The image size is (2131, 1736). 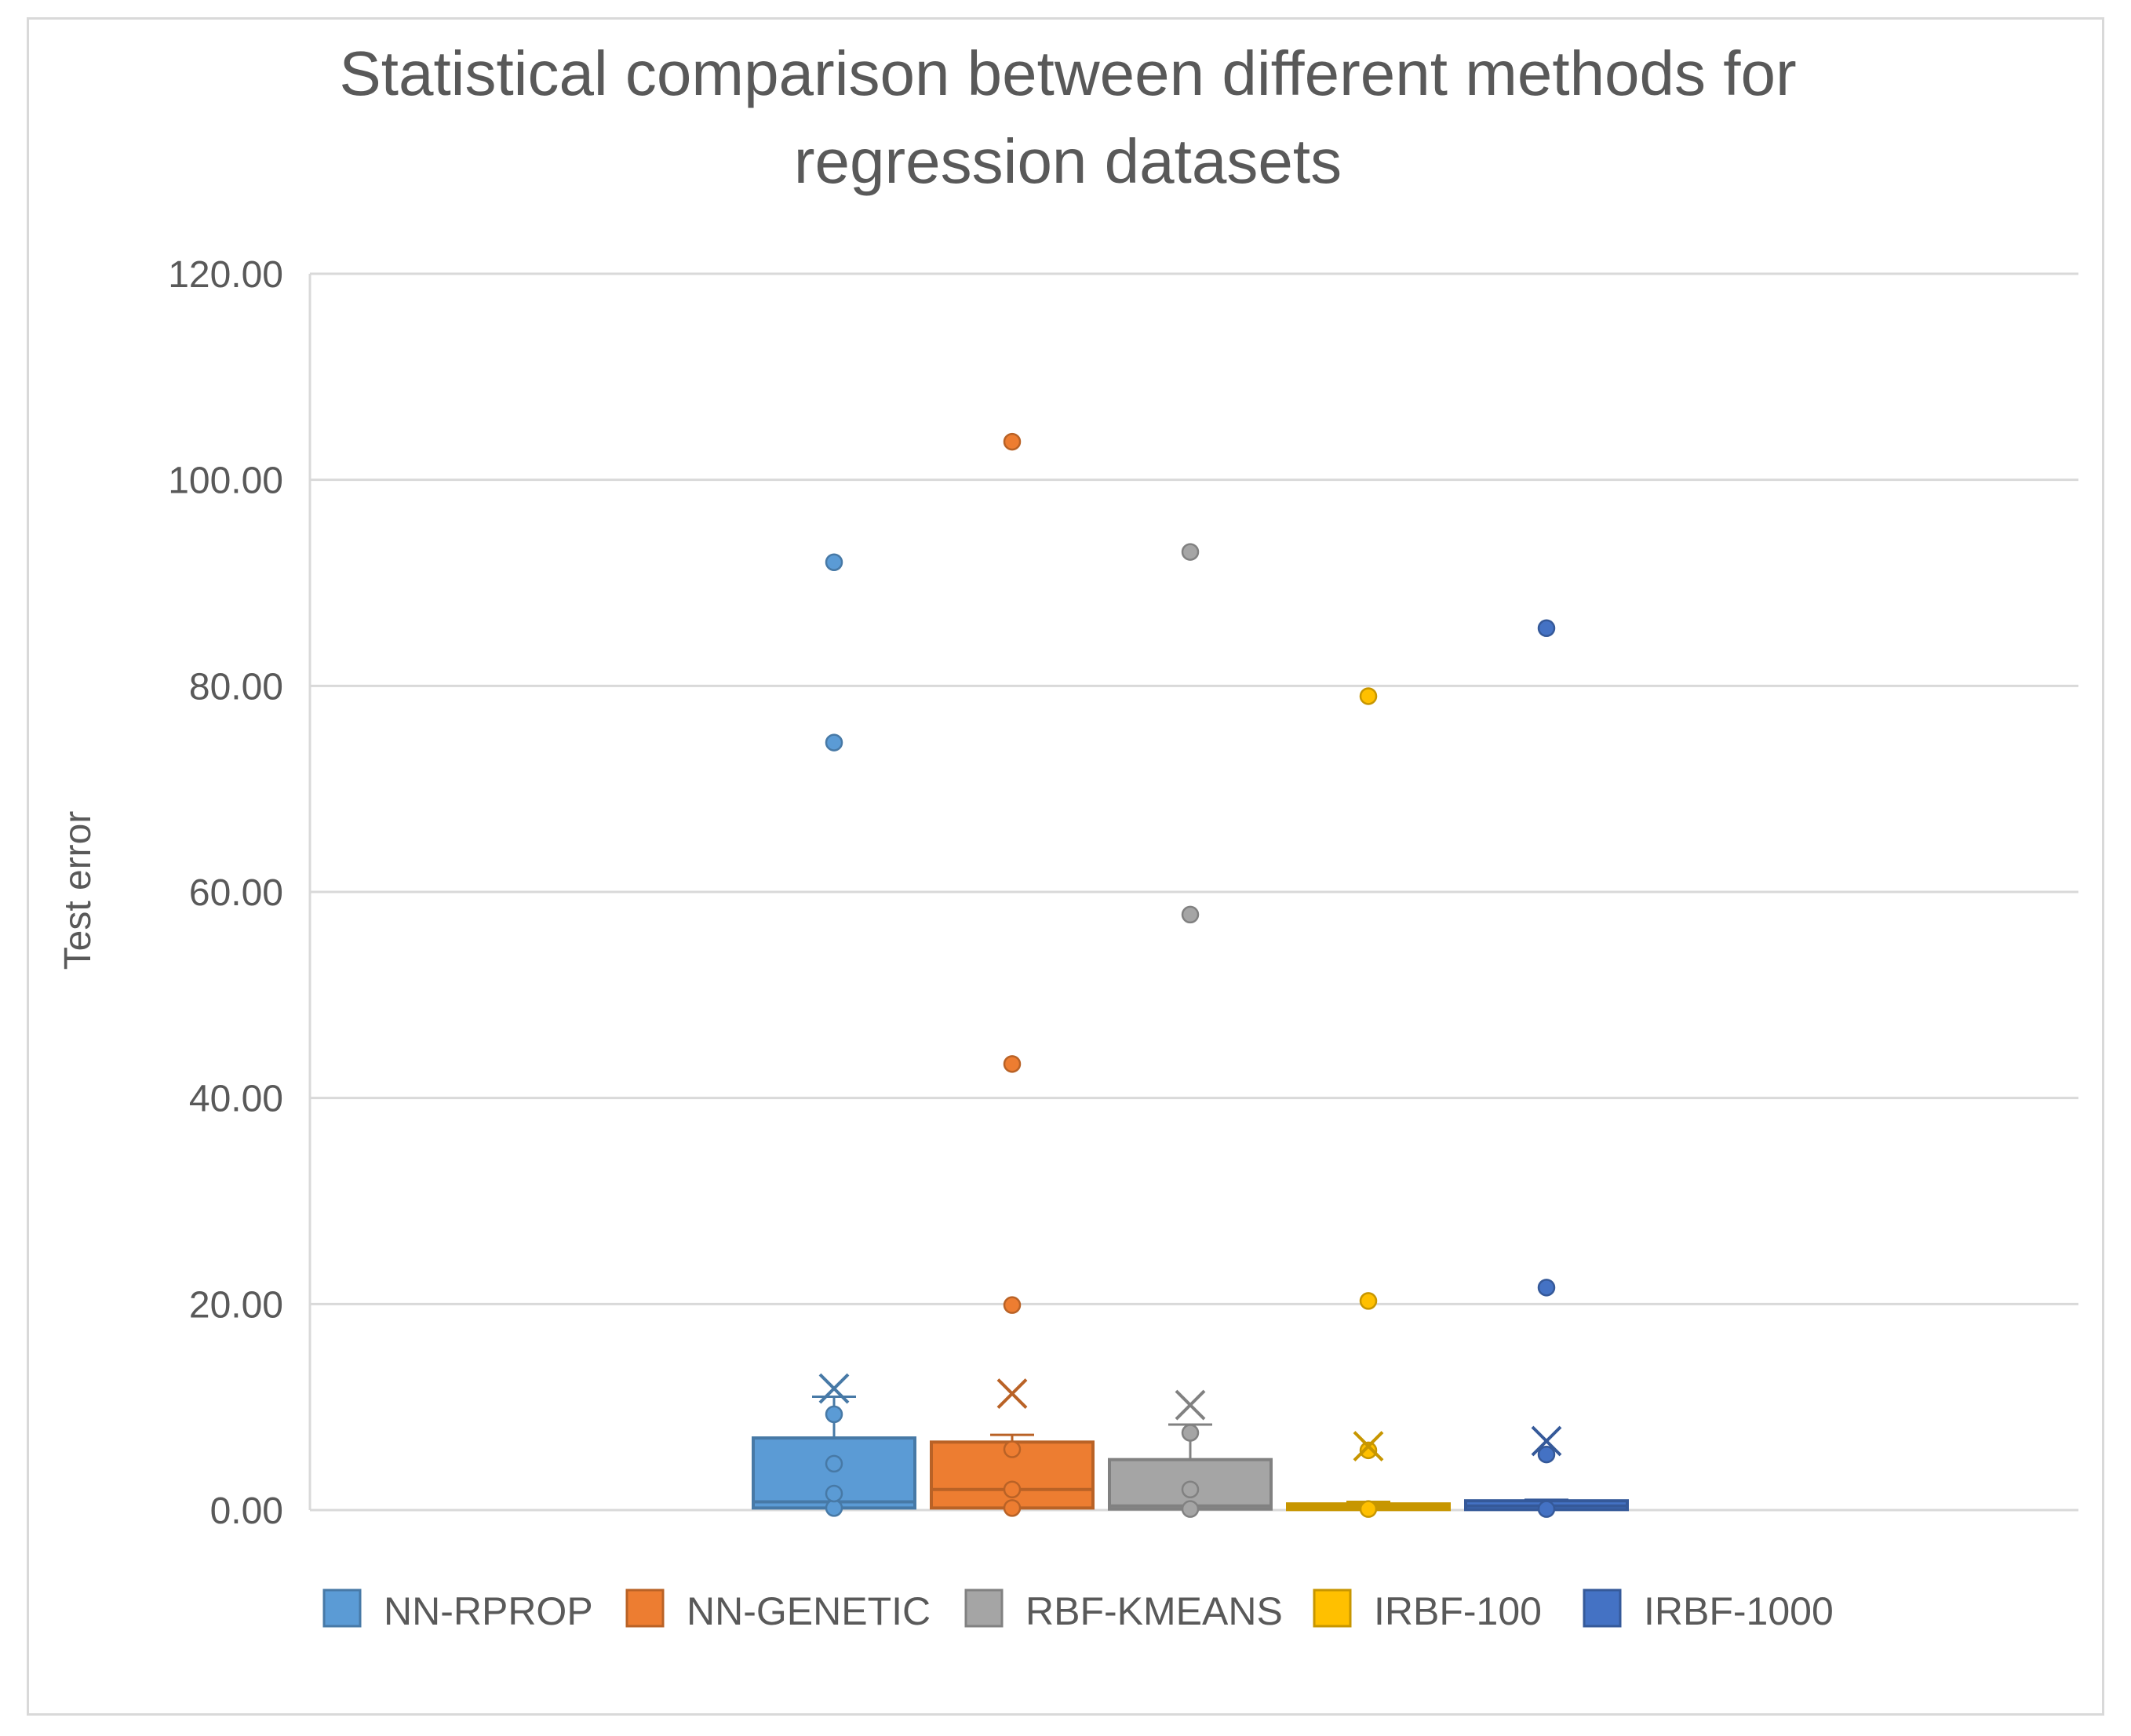 I want to click on legend-label: NN-RPROP, so click(x=488, y=1611).